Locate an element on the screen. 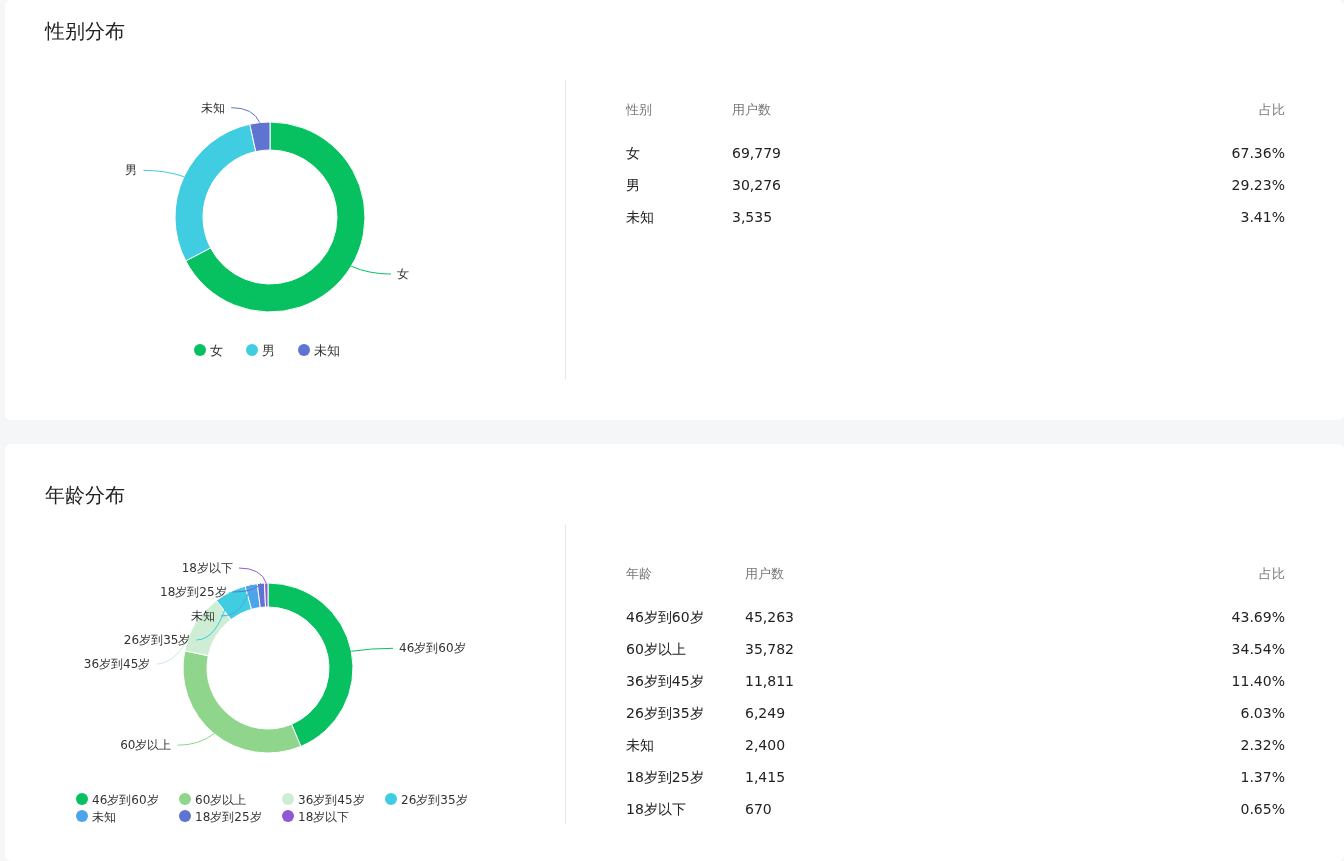 Image resolution: width=1344 pixels, height=861 pixels. text: 年龄 is located at coordinates (639, 573).